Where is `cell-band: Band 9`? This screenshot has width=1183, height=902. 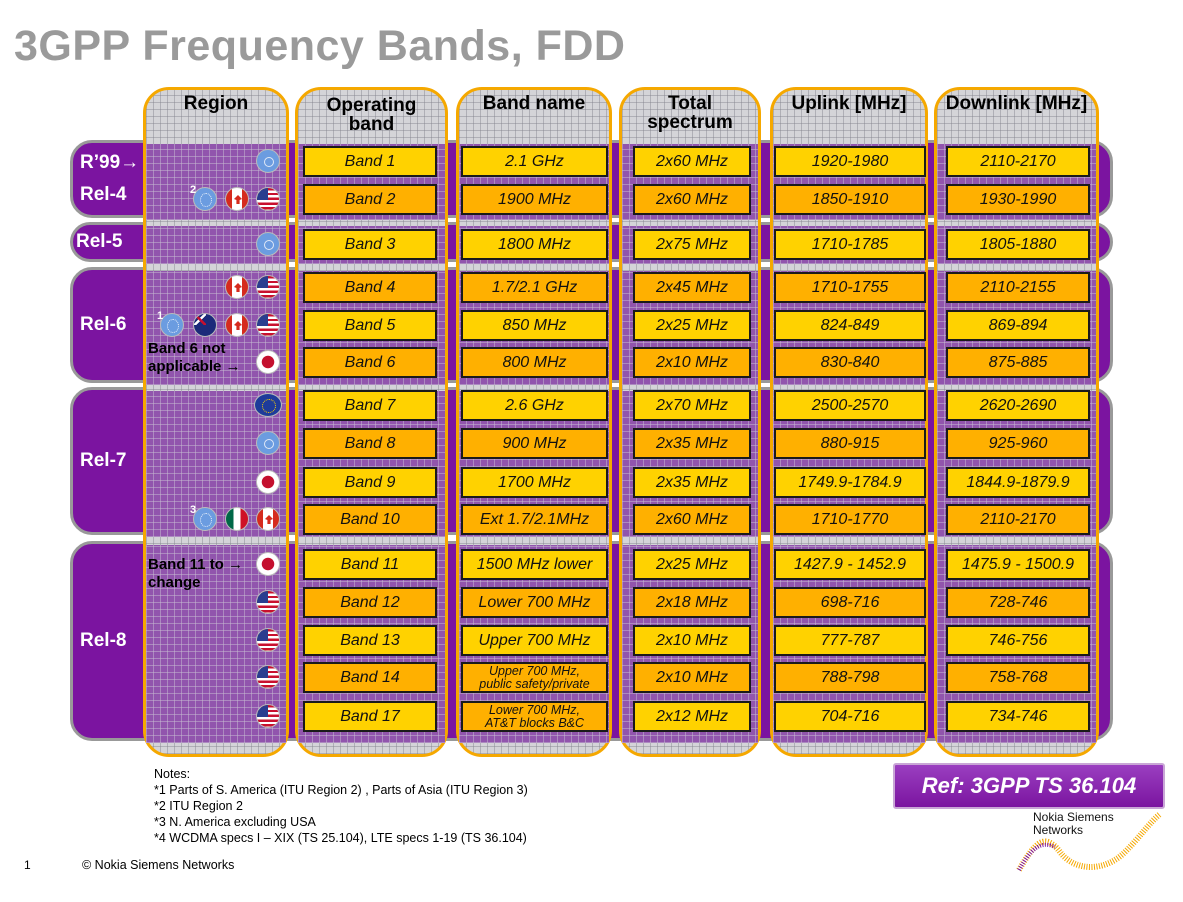
cell-band: Band 9 is located at coordinates (370, 482).